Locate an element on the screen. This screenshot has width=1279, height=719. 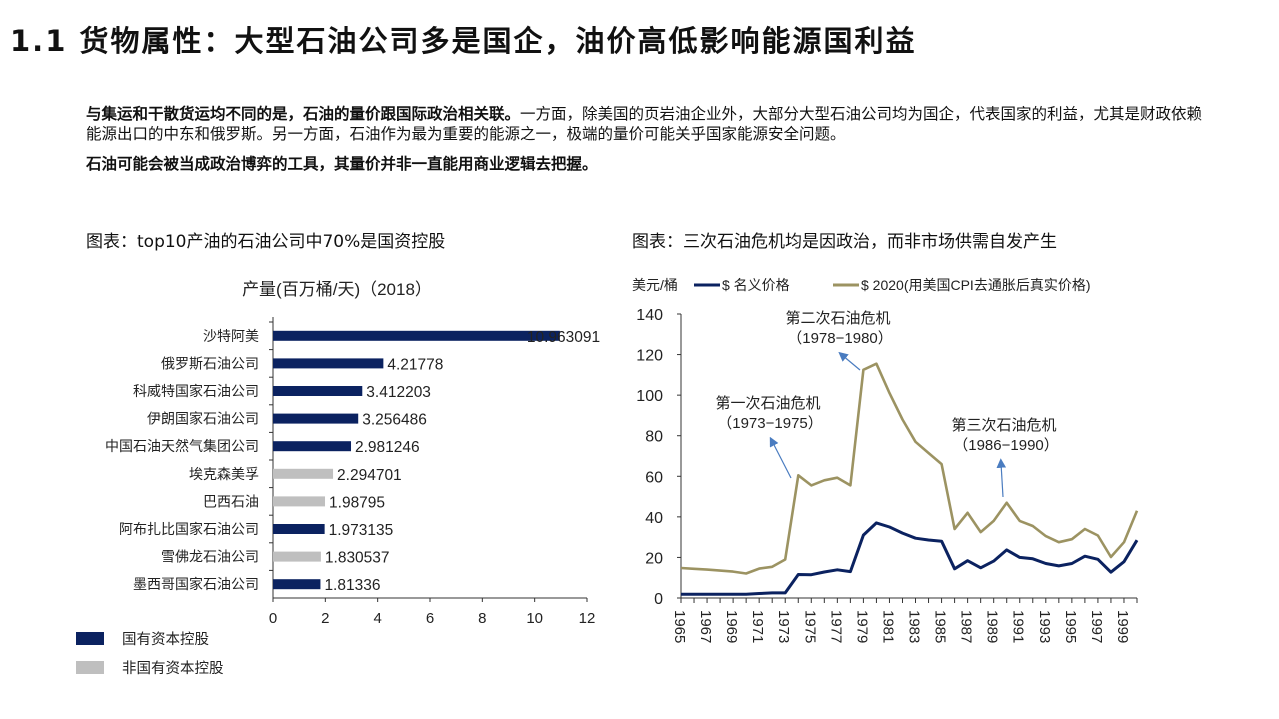
x-tick-label: 1991 is located at coordinates (1018, 626).